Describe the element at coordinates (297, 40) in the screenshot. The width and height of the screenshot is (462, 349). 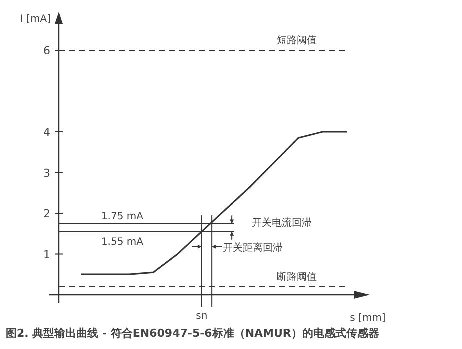
I see `ref-line-label: 短路阈值` at that location.